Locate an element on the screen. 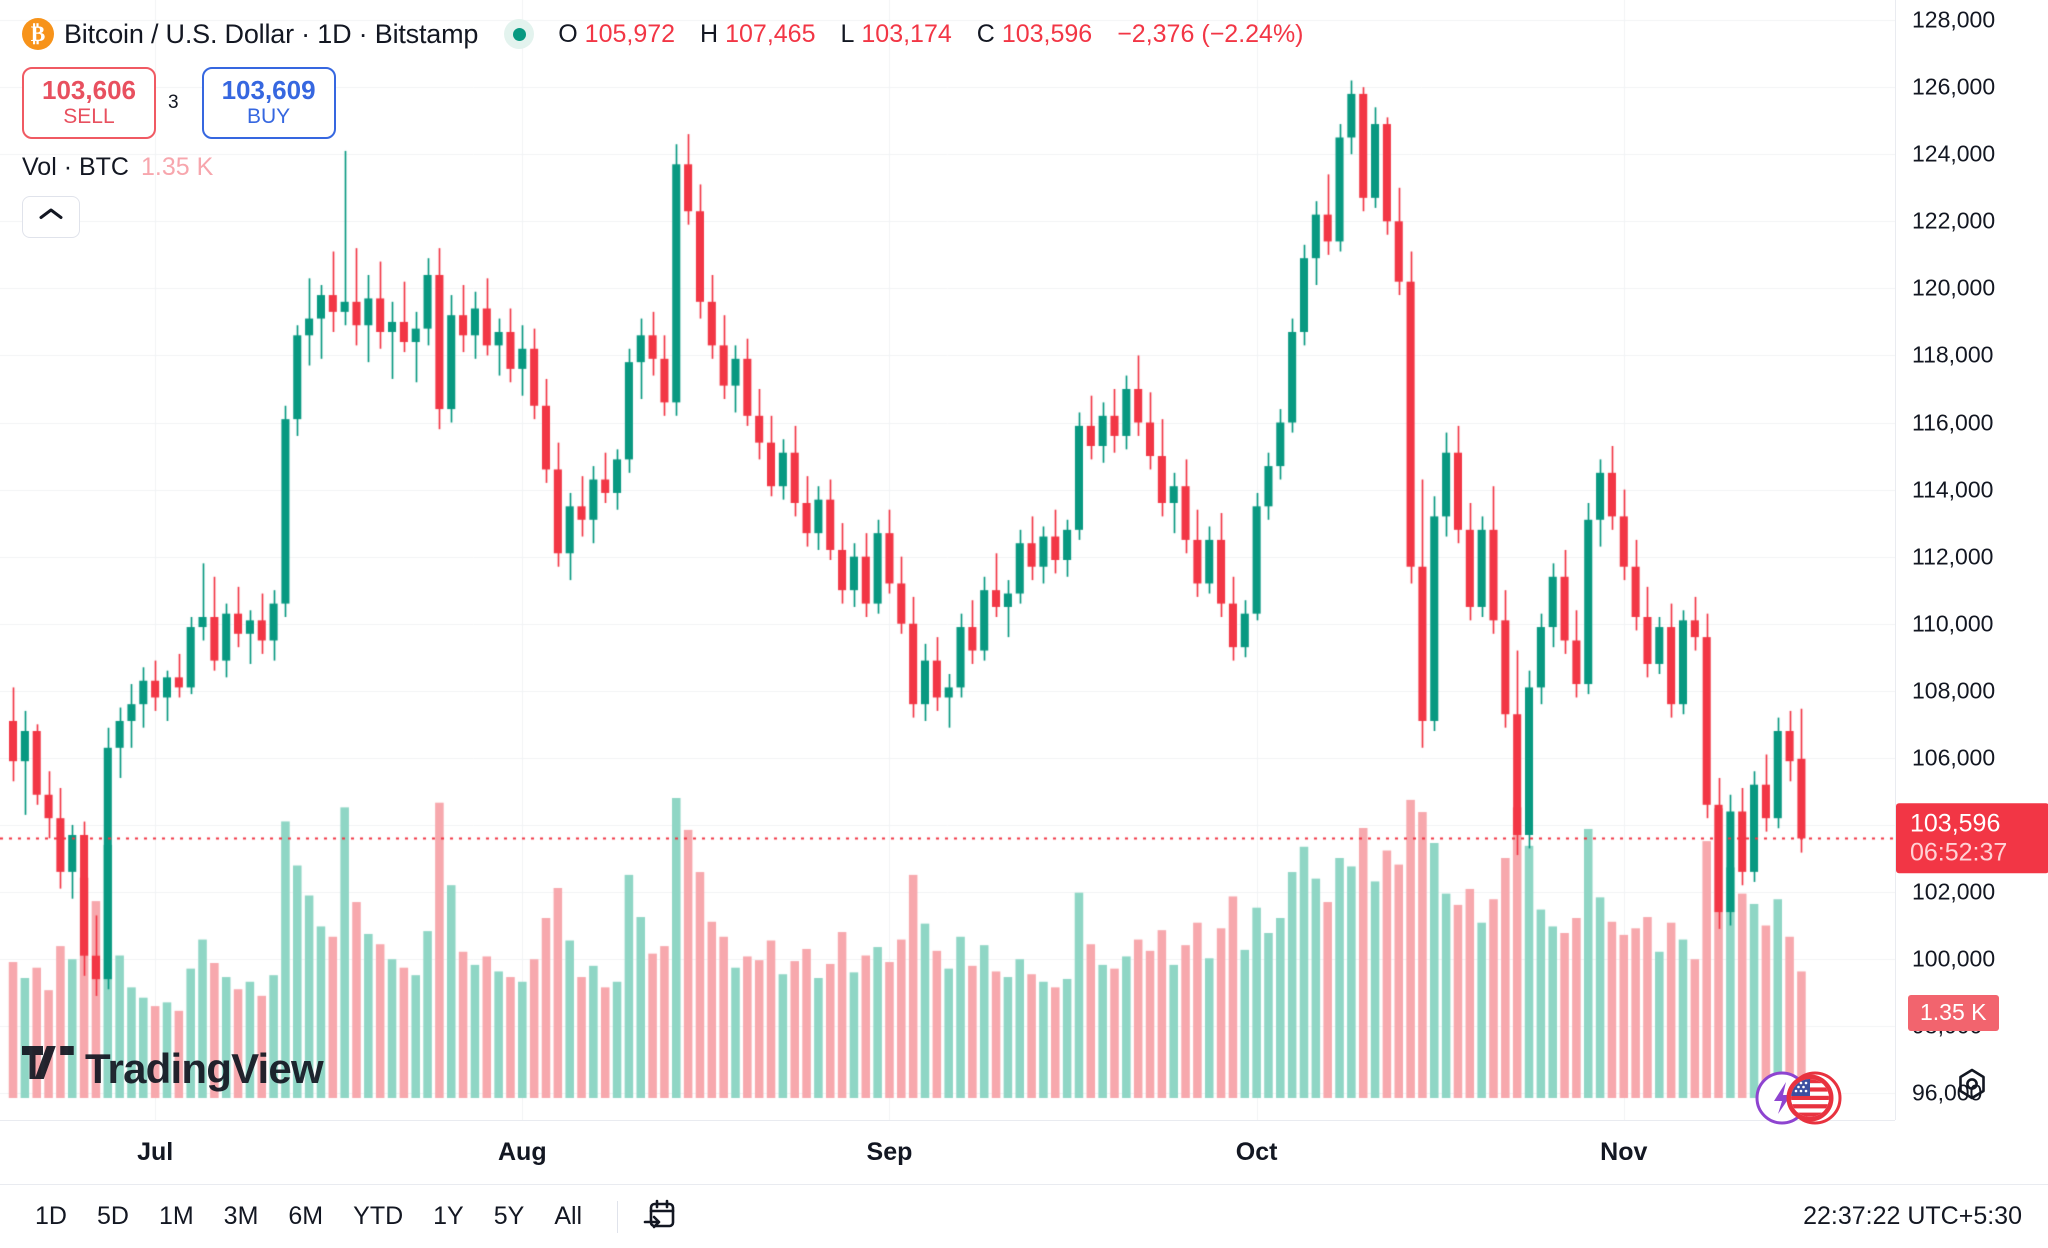 The height and width of the screenshot is (1248, 2048). range-button-1y: 1Y is located at coordinates (448, 1216).